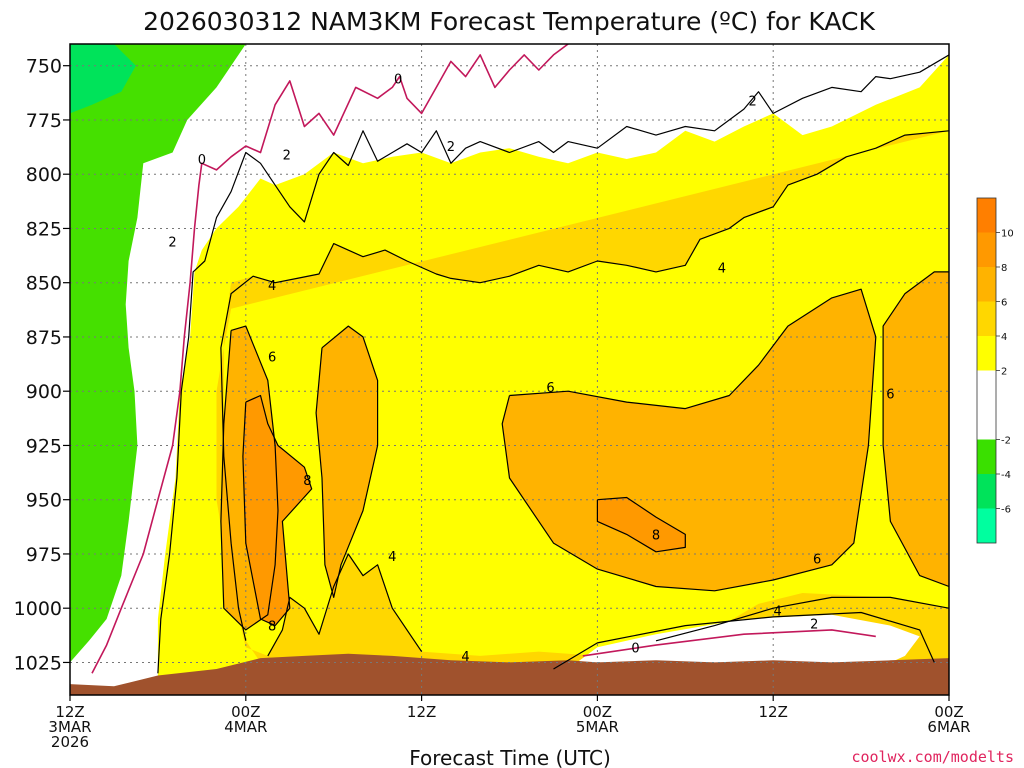 Image resolution: width=1024 pixels, height=768 pixels. What do you see at coordinates (656, 535) in the screenshot?
I see `contour-label-19: 8` at bounding box center [656, 535].